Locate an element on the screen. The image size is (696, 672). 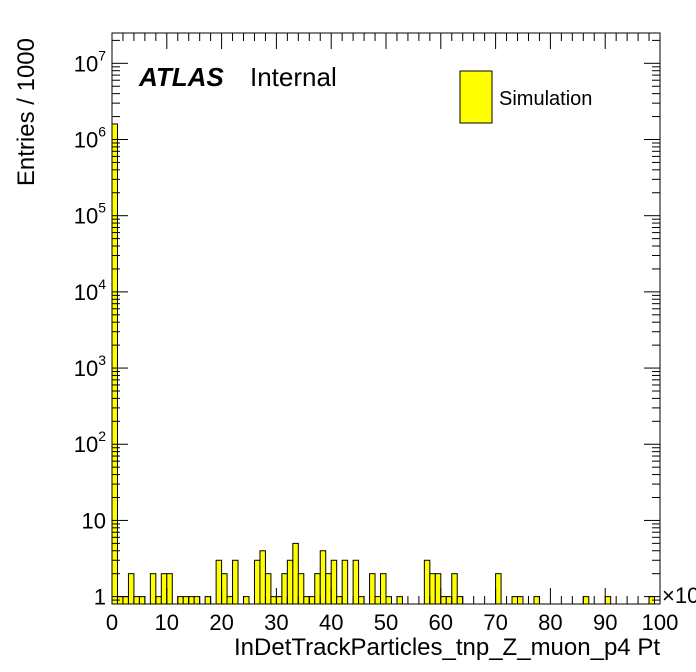
x-tick-label: 30 is located at coordinates (276, 622).